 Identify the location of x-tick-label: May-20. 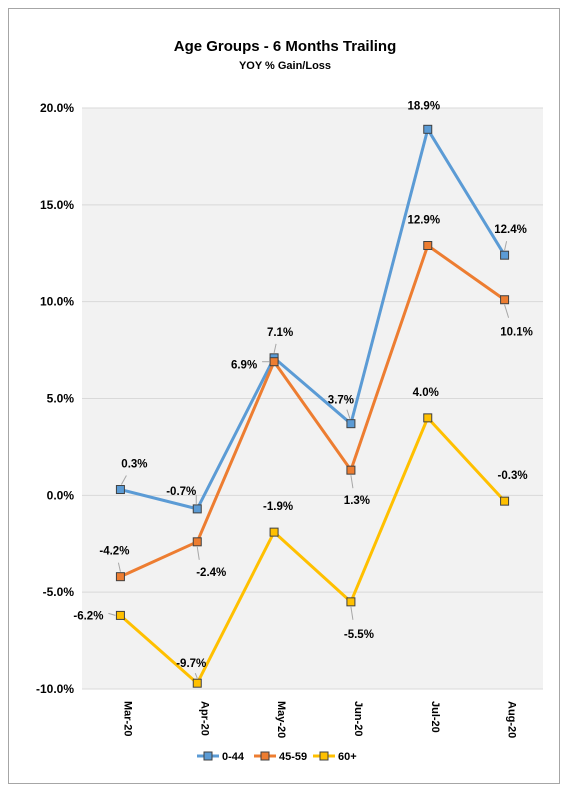
(281, 719).